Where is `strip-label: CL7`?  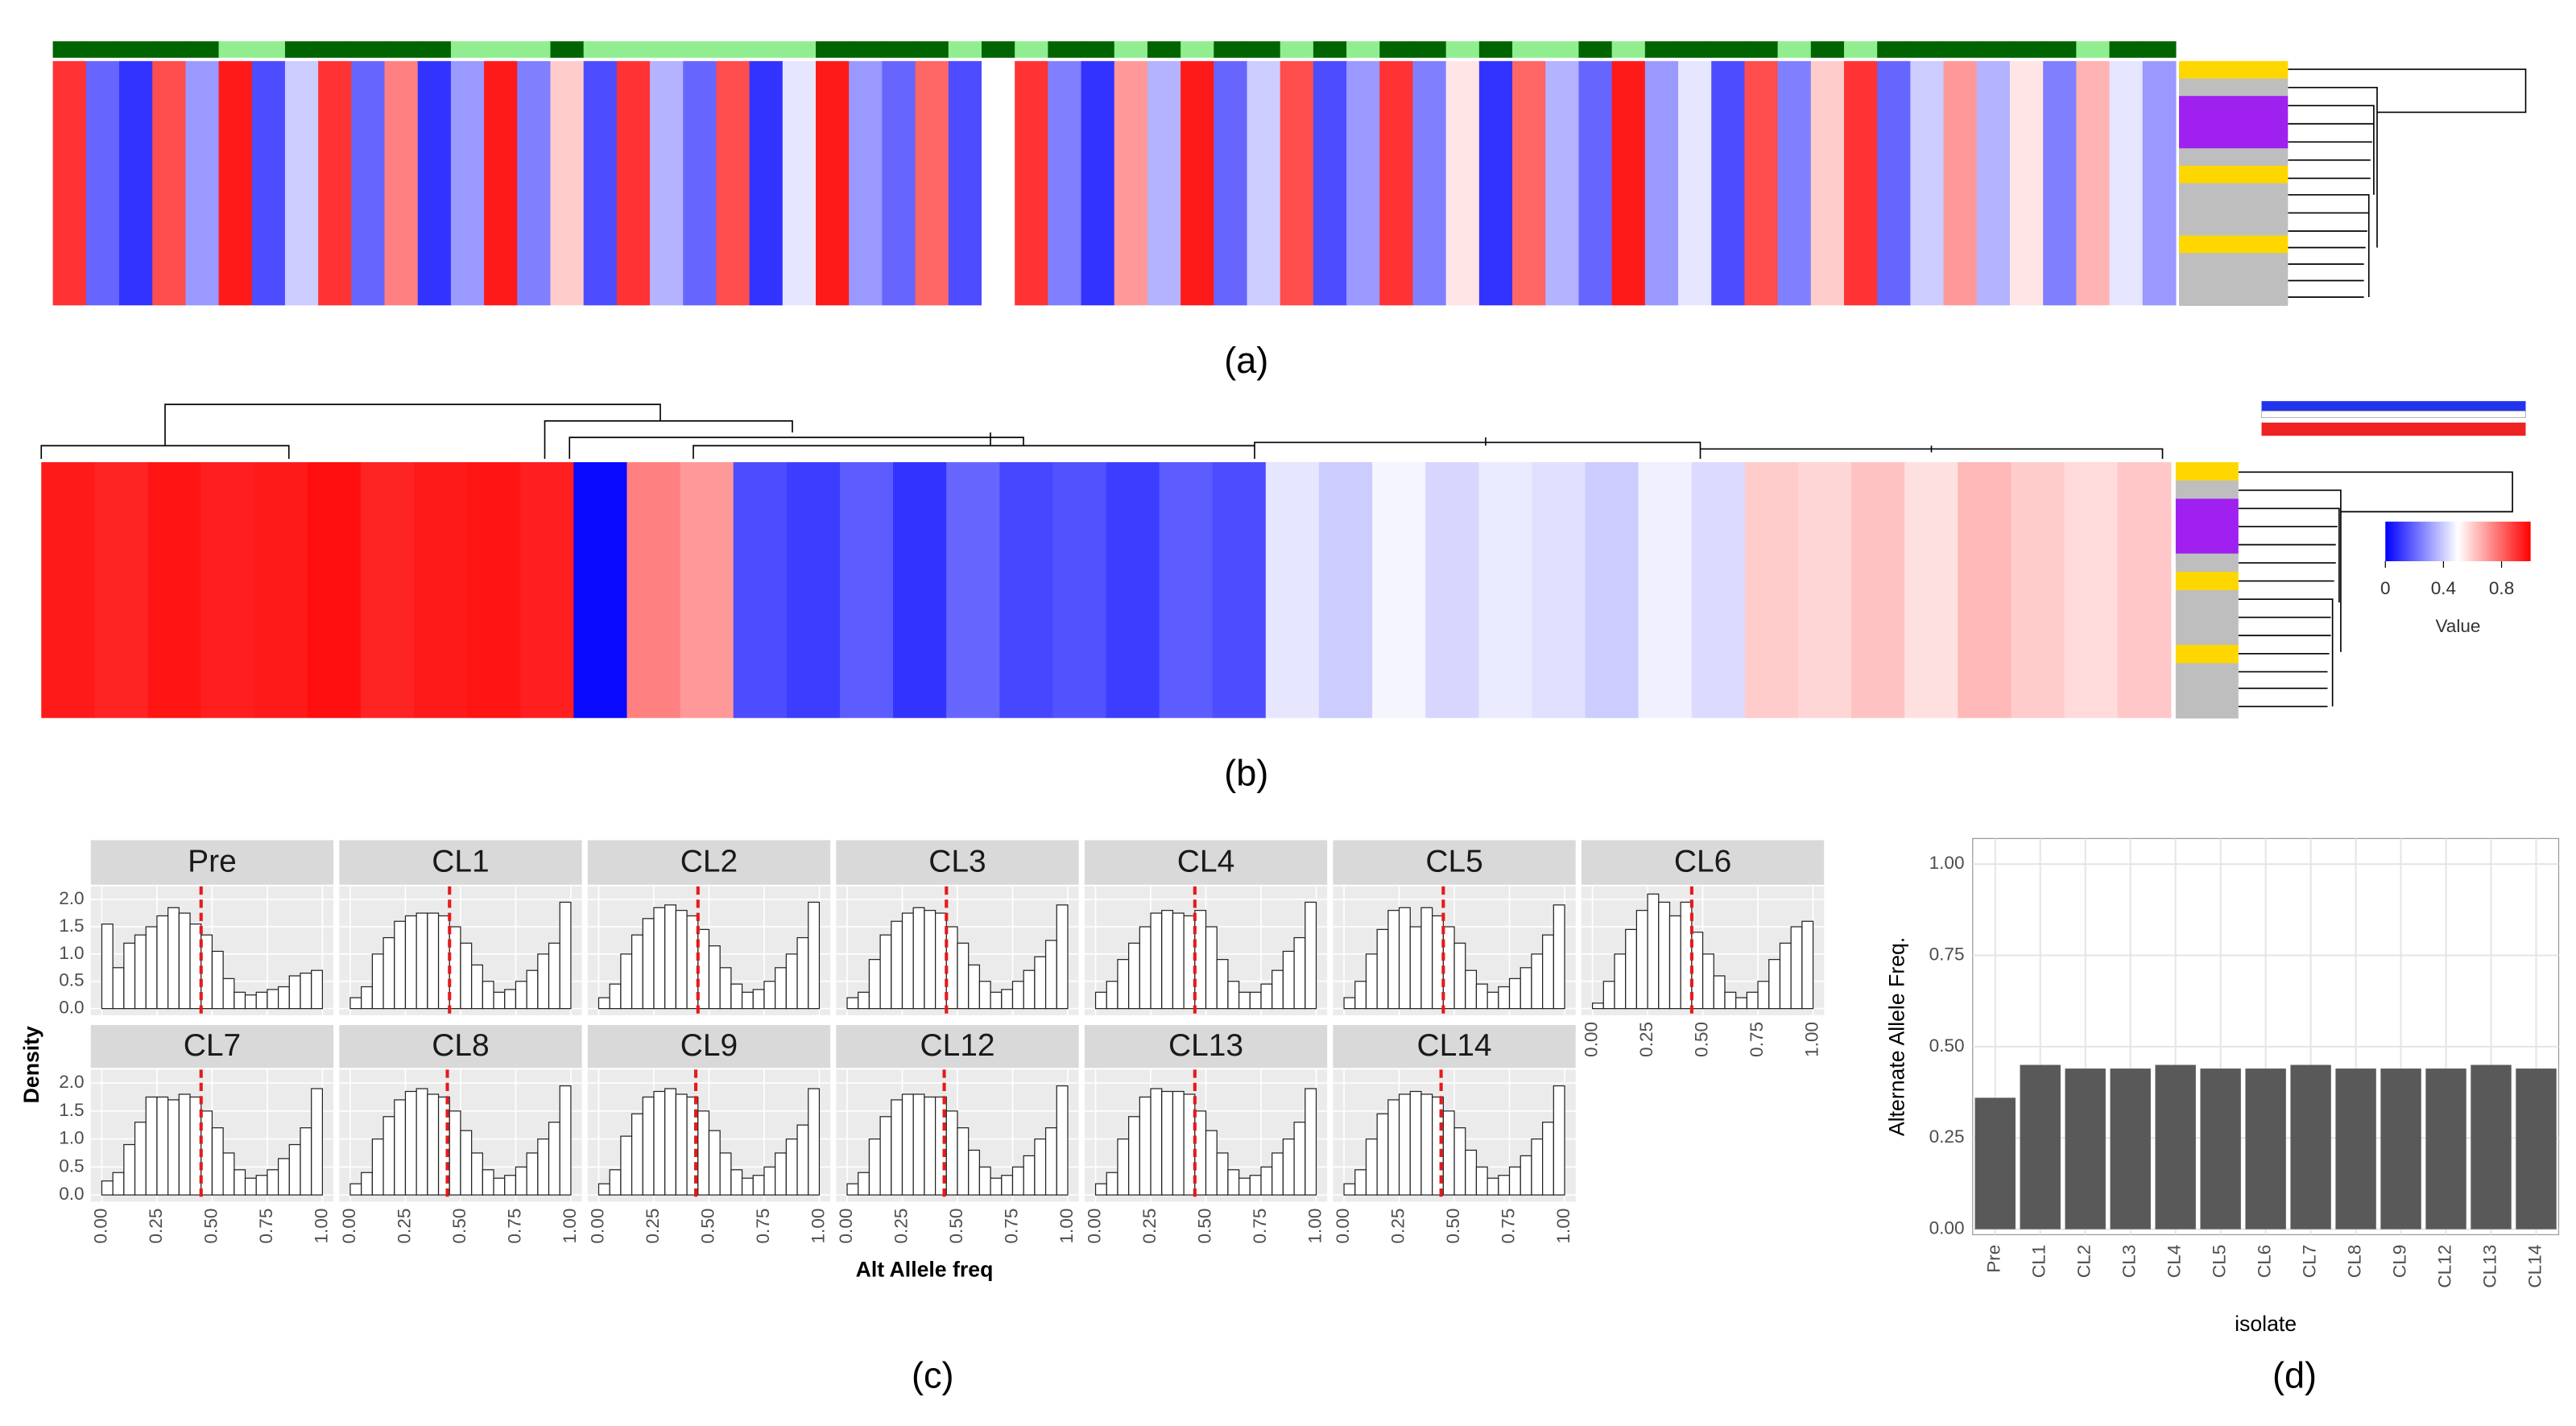
strip-label: CL7 is located at coordinates (212, 1045).